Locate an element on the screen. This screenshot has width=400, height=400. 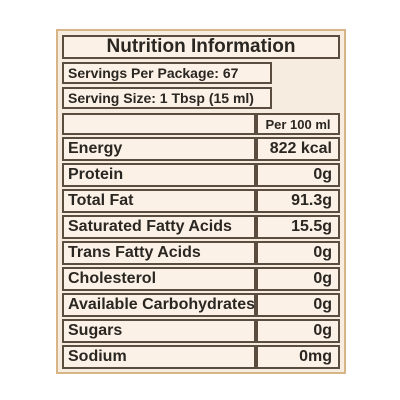
nutrient-value: 91.3g is located at coordinates (298, 201).